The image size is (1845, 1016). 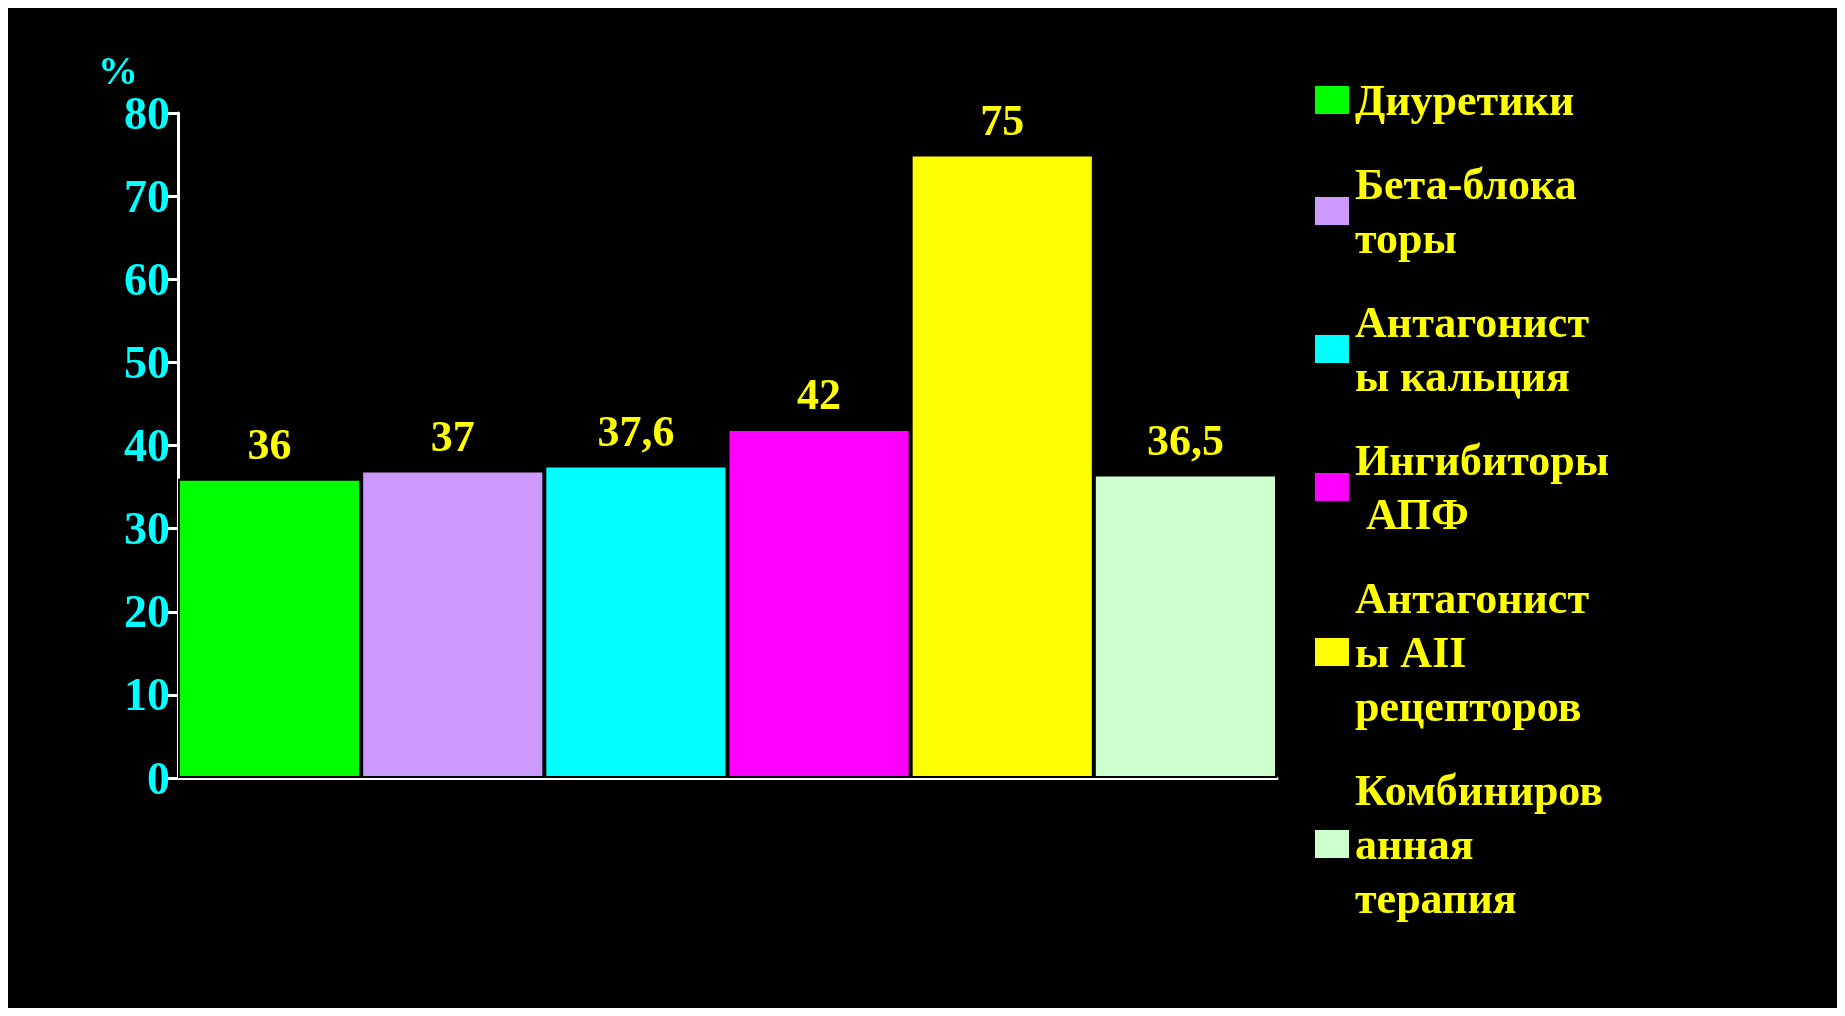 I want to click on data-label: 42, so click(x=819, y=395).